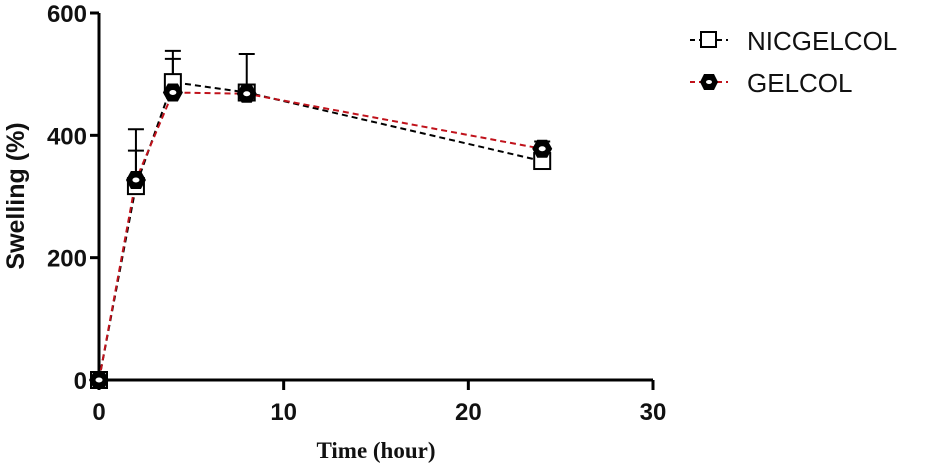 The image size is (925, 466). Describe the element at coordinates (708, 39) in the screenshot. I see `open-square-marker-icon` at that location.